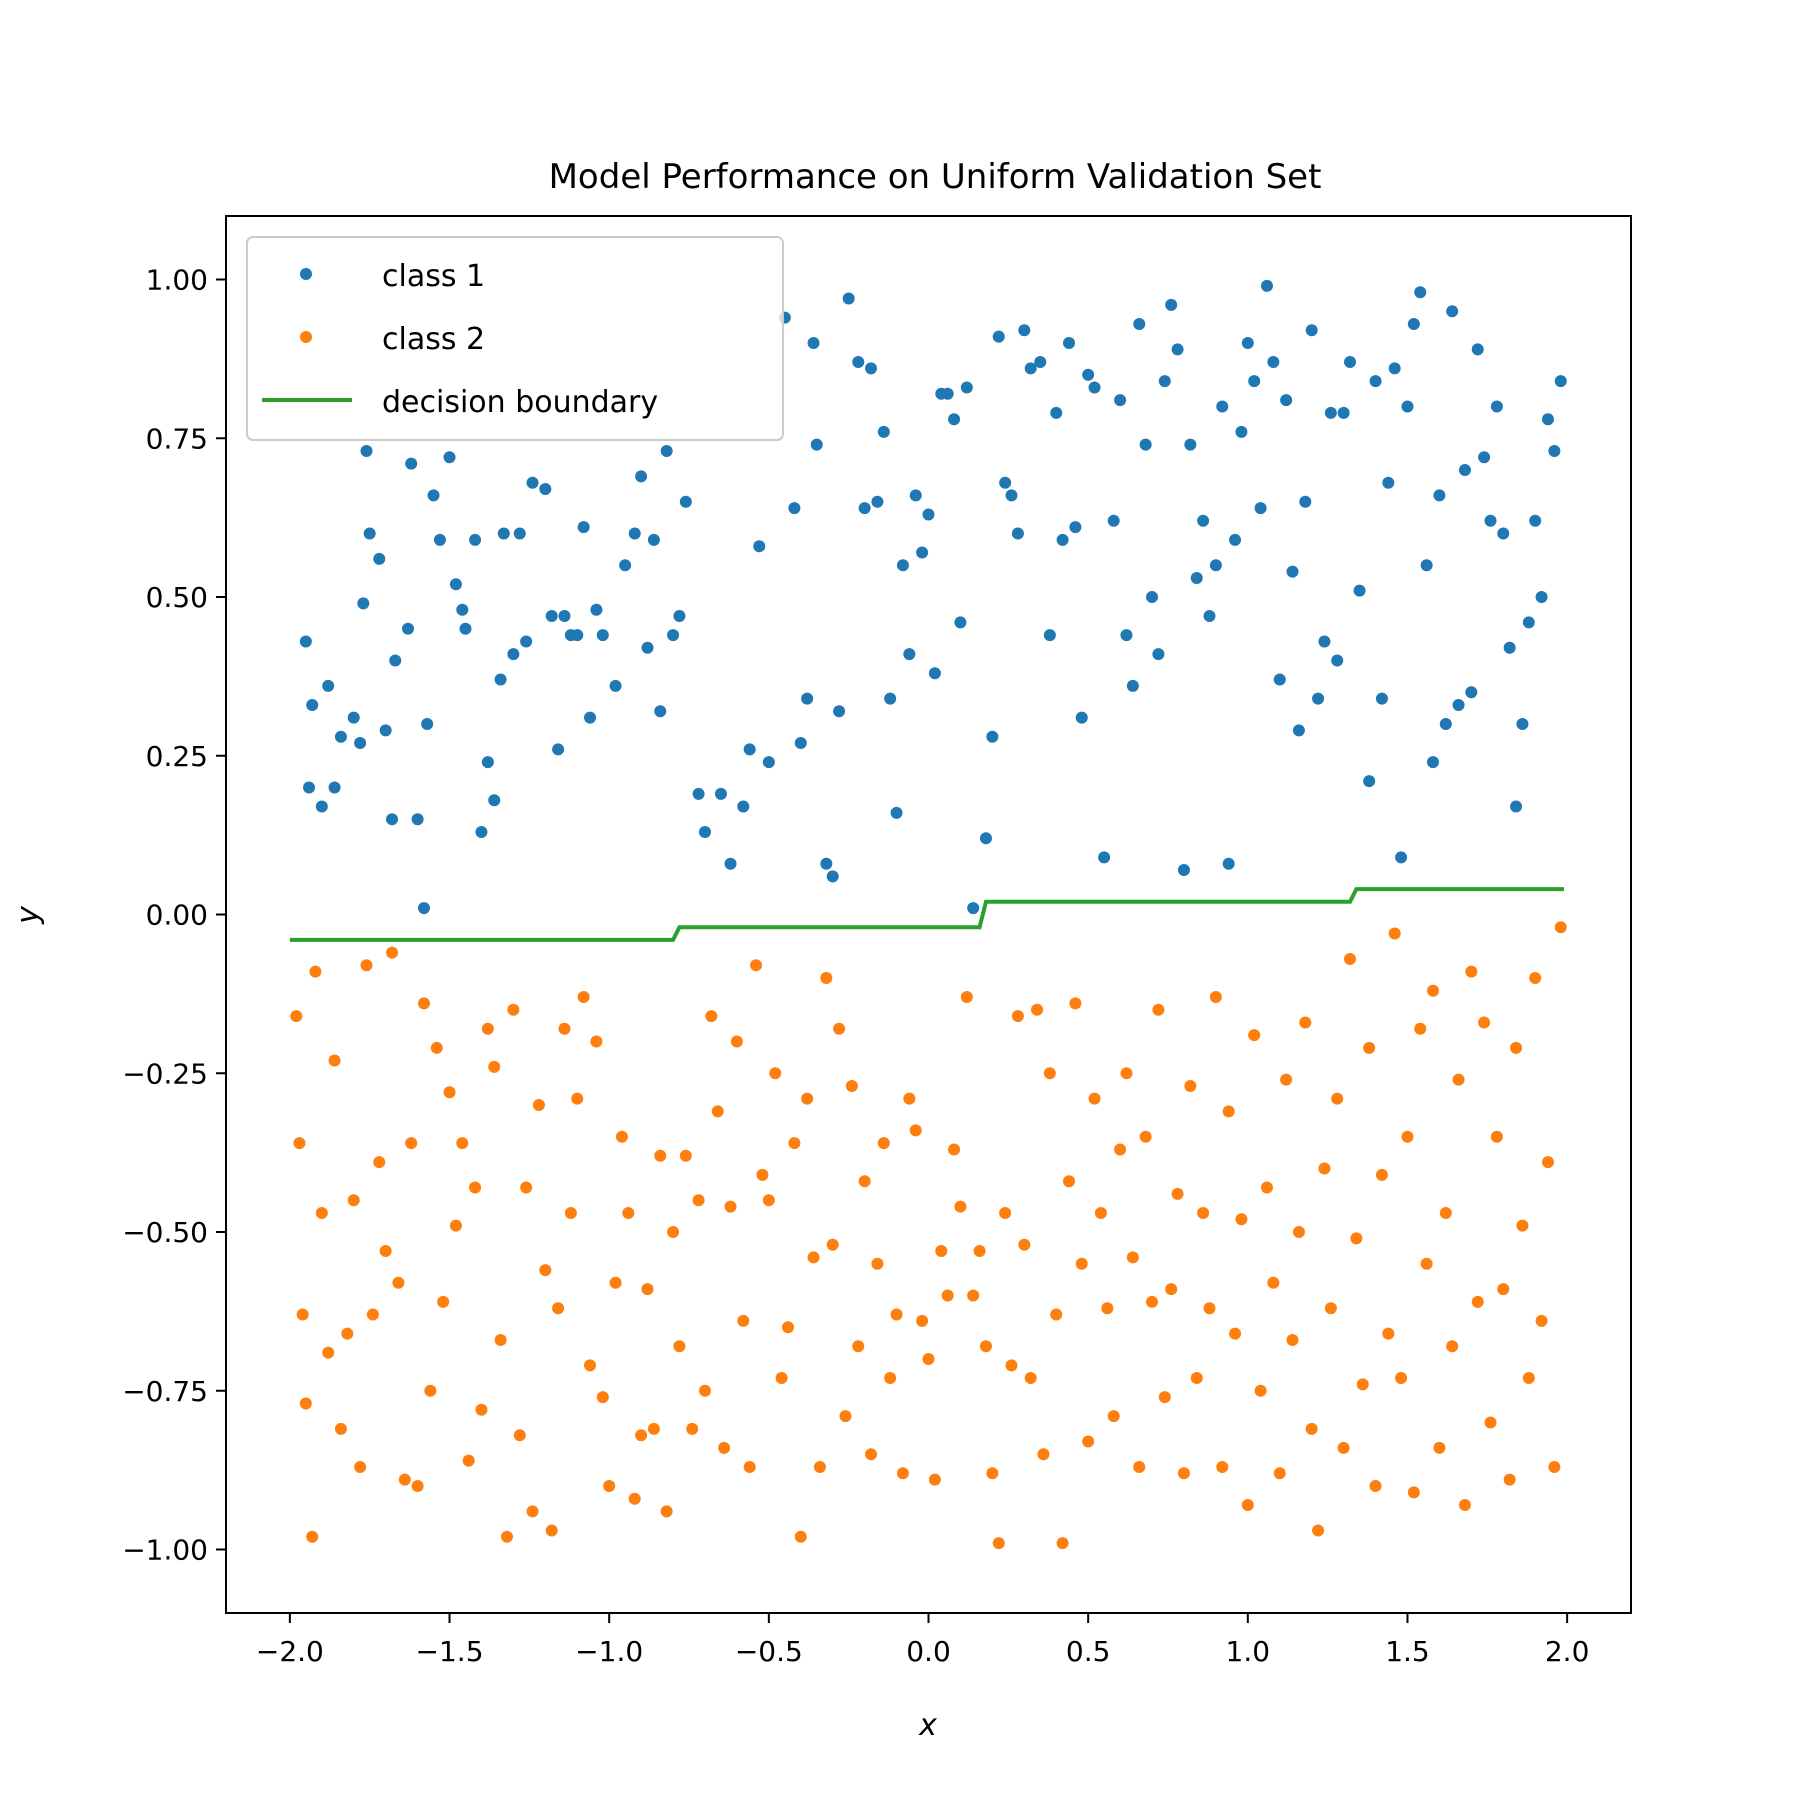 The image size is (1800, 1800). I want to click on y-tick-label-2: 0.50, so click(177, 597).